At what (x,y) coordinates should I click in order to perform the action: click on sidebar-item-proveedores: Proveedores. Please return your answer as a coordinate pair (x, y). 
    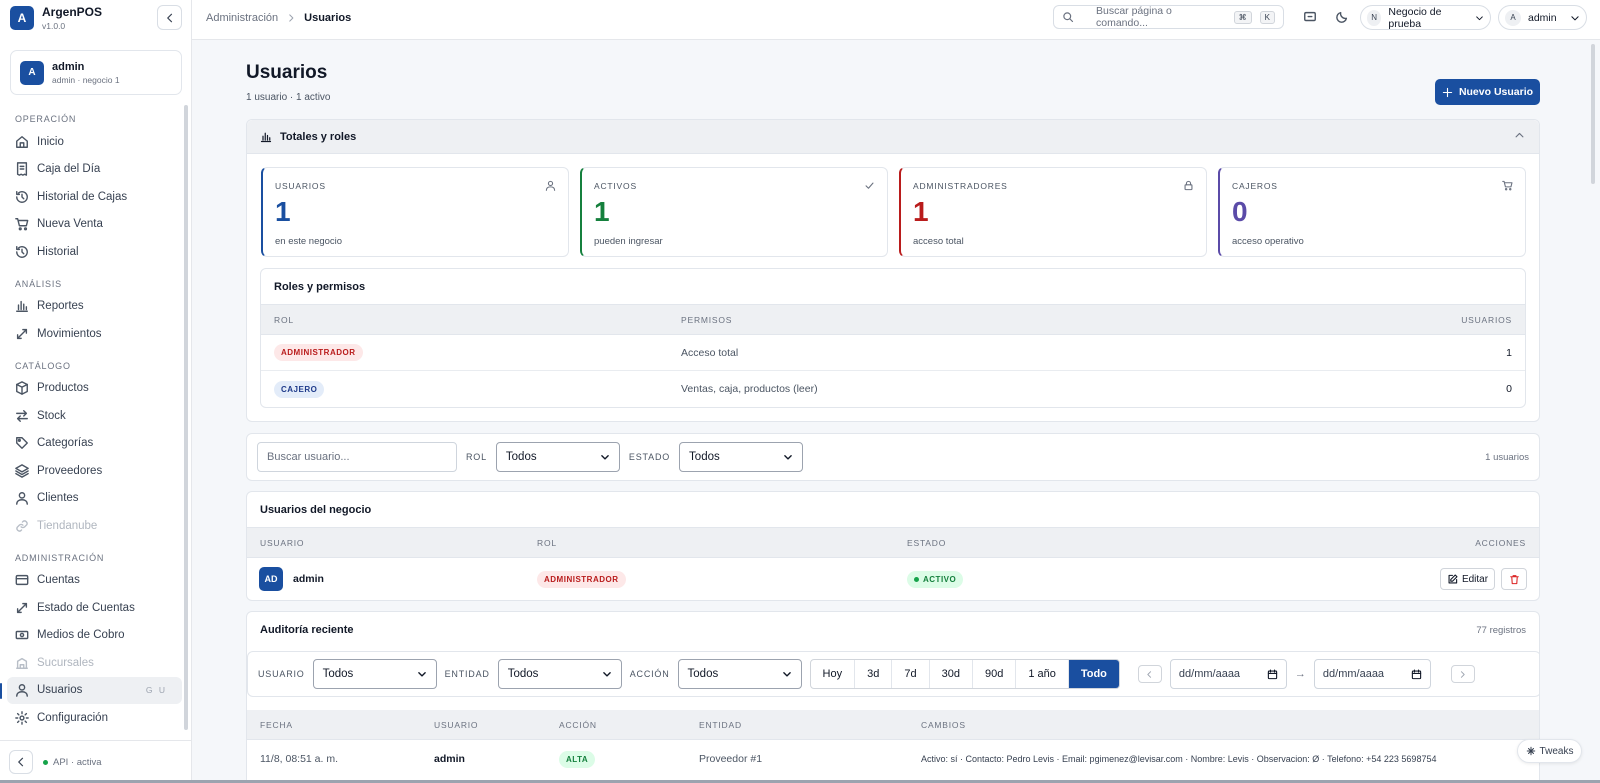
    Looking at the image, I should click on (91, 471).